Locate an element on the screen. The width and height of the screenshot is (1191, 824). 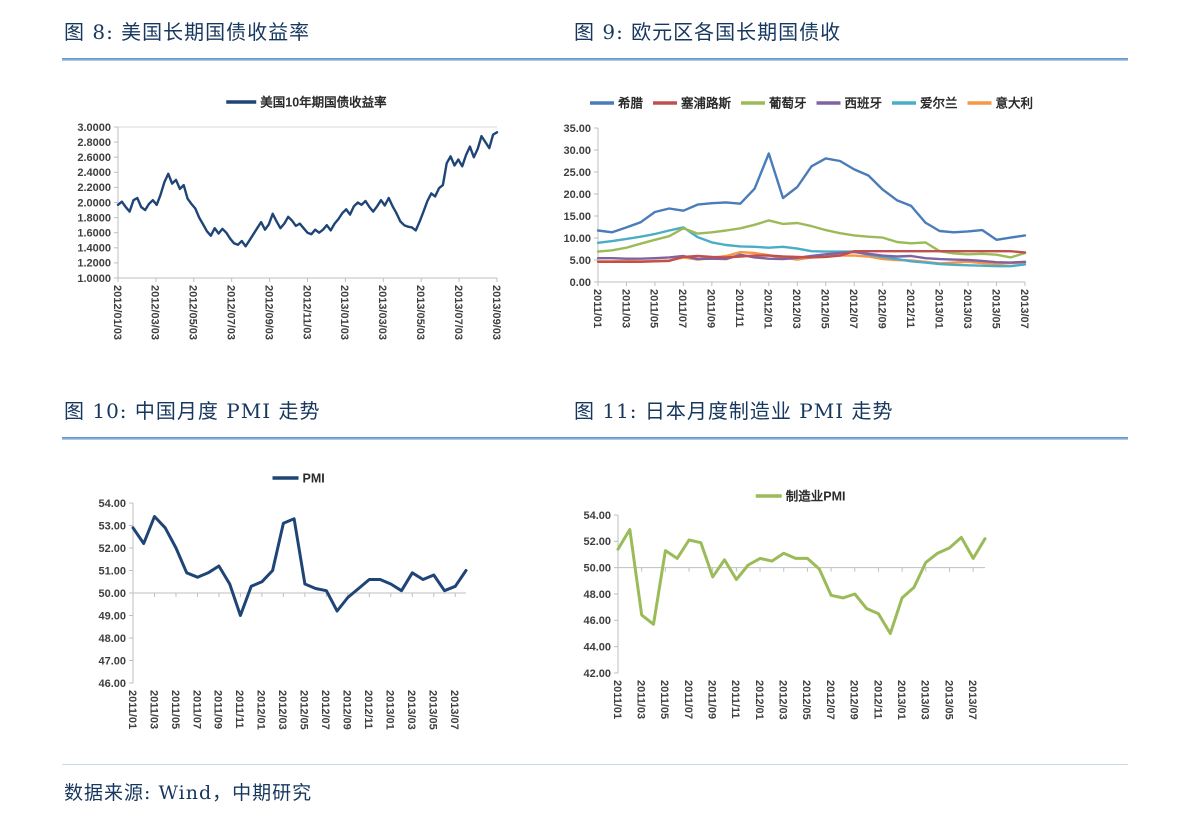
figure-10-title: 图 10: 中国月度 PMI 走势 is located at coordinates (192, 411).